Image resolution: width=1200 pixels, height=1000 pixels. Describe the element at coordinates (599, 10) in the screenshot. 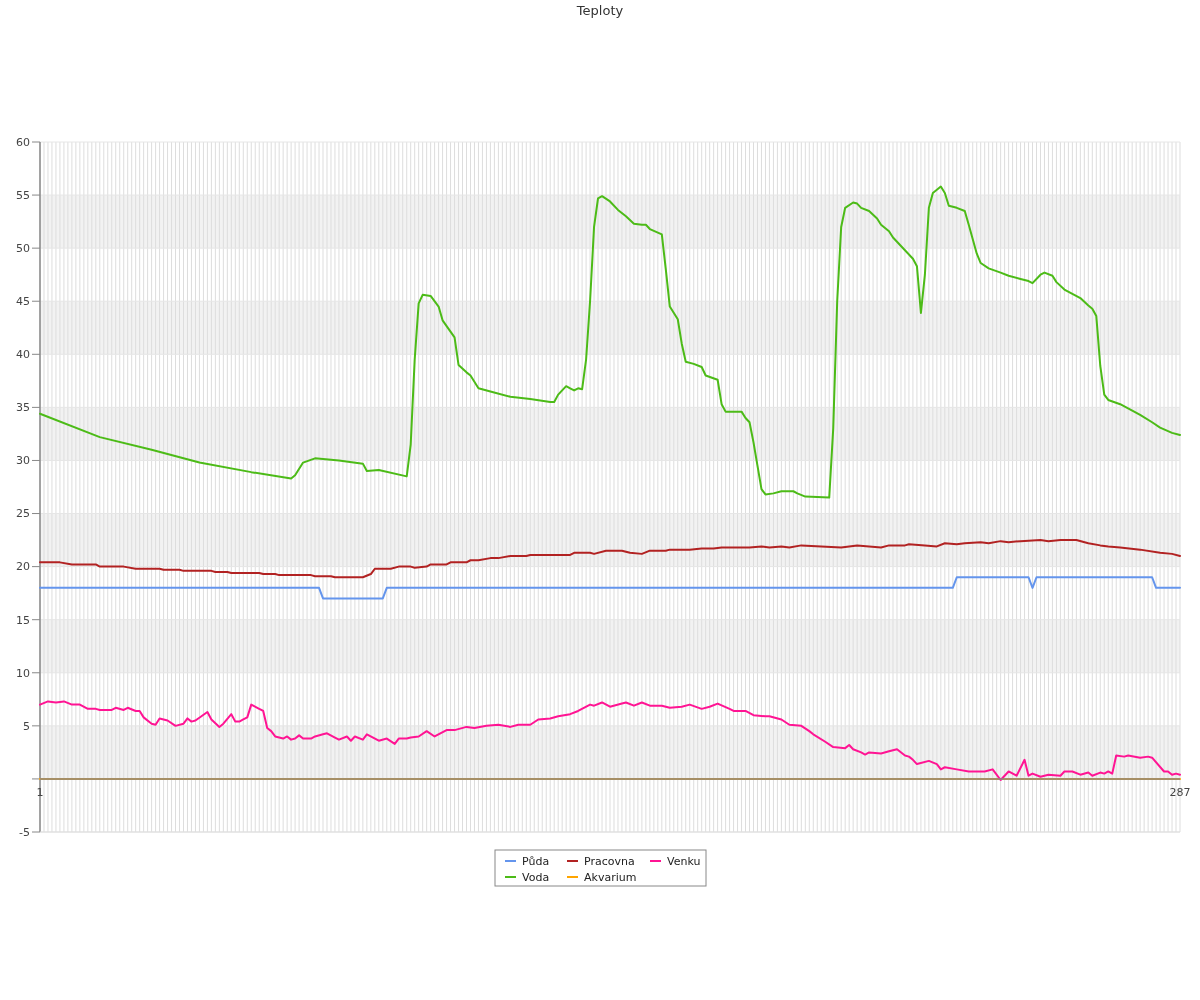

I see `chart-title: Teploty` at that location.